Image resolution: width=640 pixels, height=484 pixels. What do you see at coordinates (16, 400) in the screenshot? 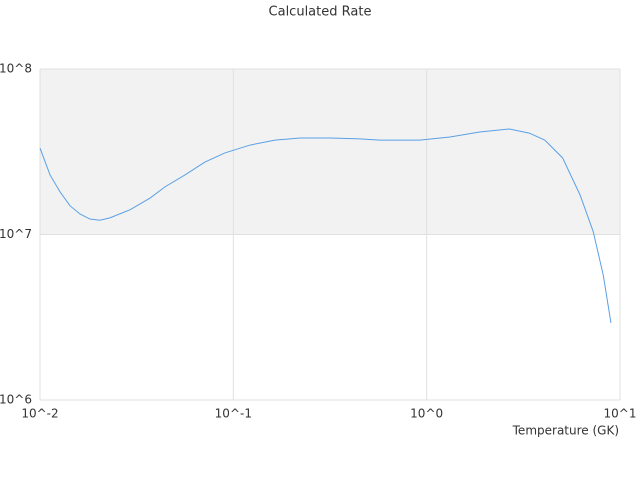
I see `y-tick-label: 10^6` at bounding box center [16, 400].